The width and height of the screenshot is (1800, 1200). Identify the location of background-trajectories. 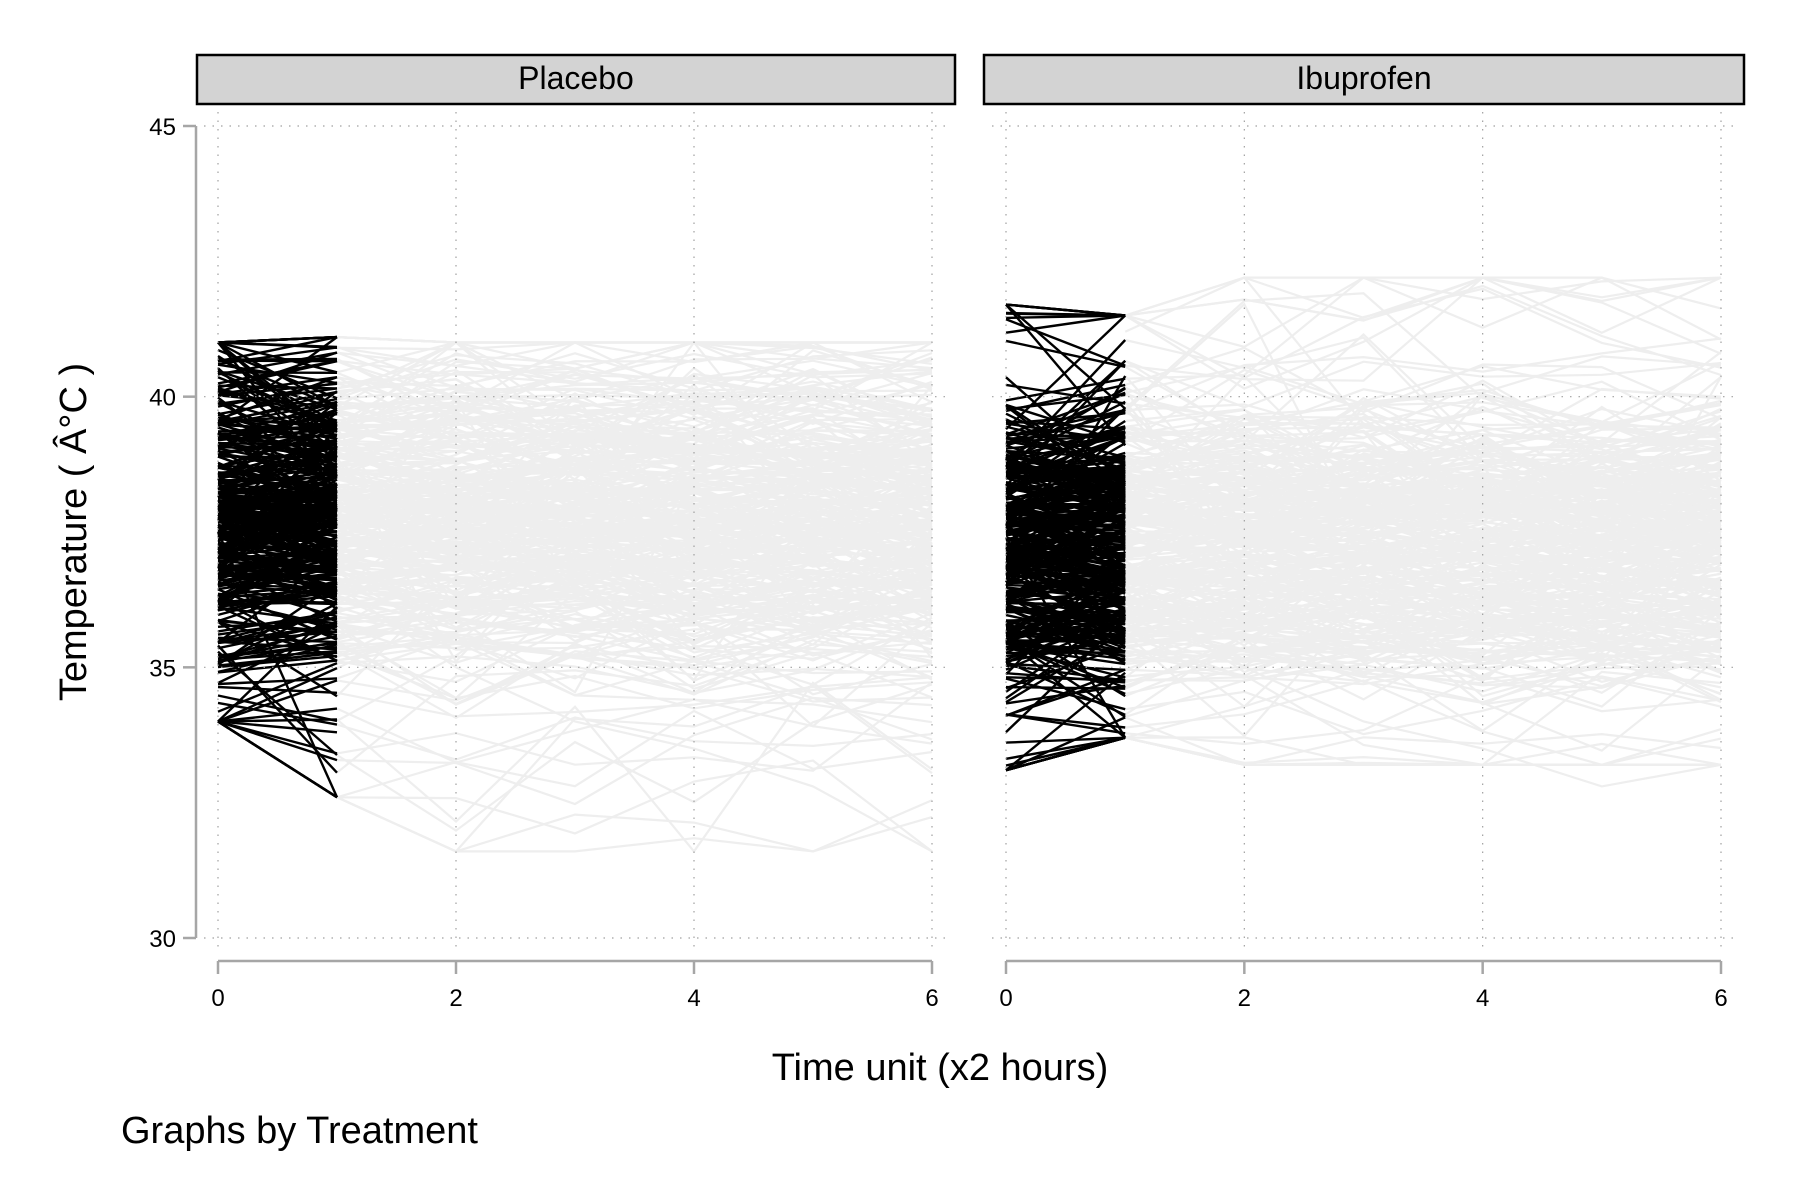
(634, 595).